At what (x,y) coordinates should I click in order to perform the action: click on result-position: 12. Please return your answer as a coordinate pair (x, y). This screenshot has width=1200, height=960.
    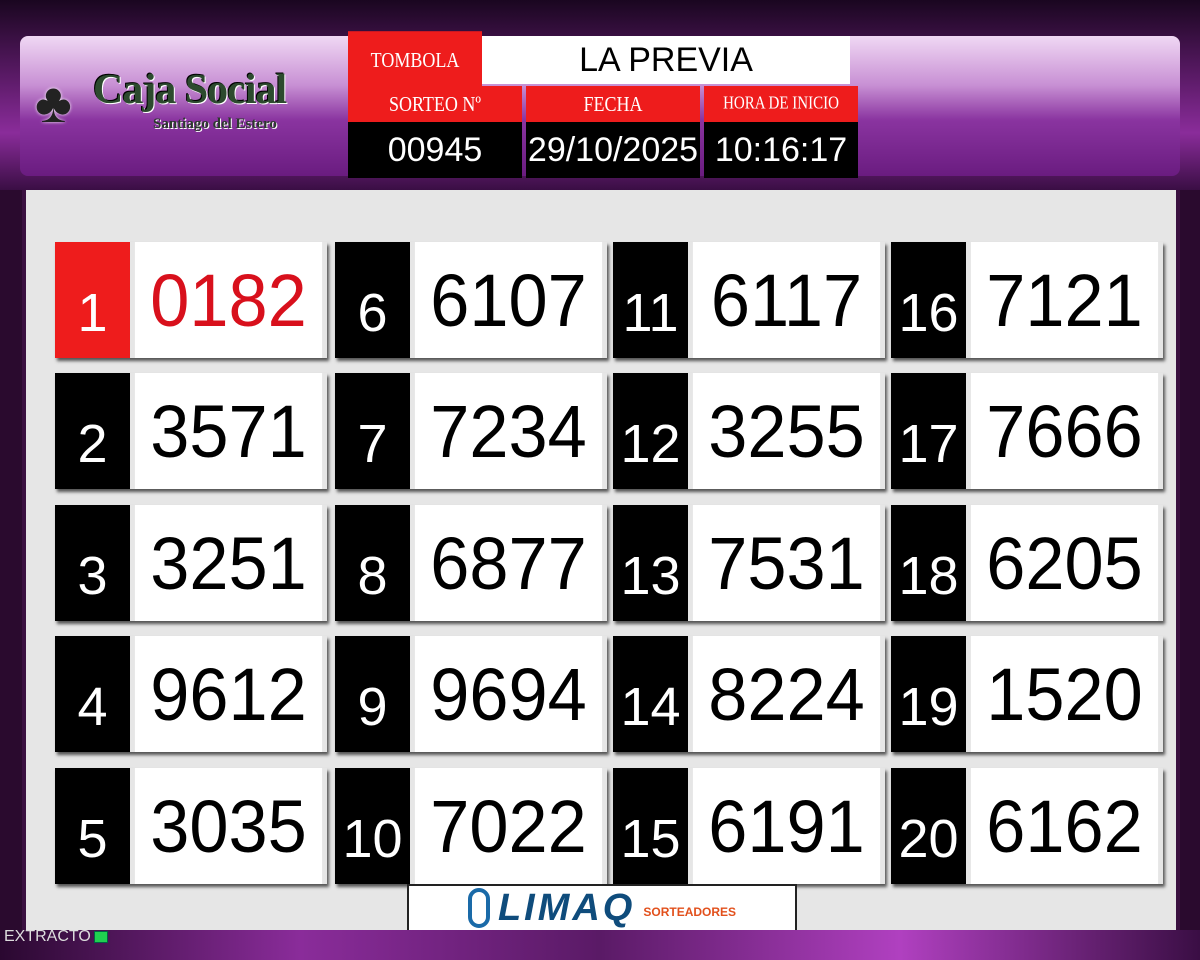
    Looking at the image, I should click on (650, 431).